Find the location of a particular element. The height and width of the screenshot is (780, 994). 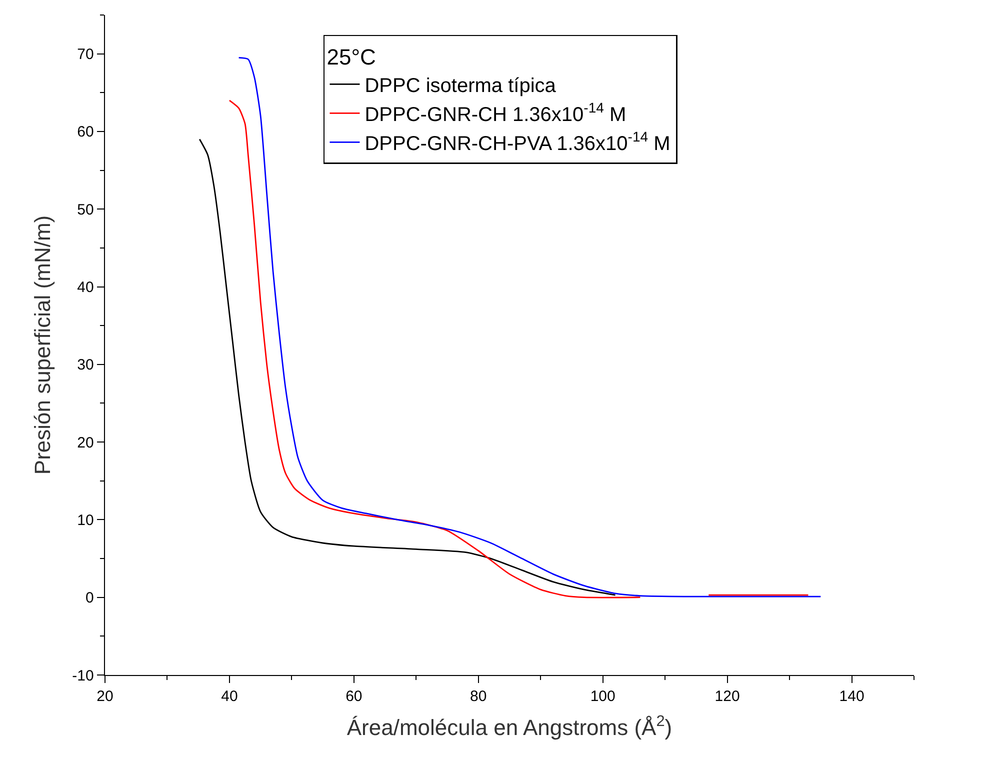

x-tick-label: 60 is located at coordinates (354, 697).